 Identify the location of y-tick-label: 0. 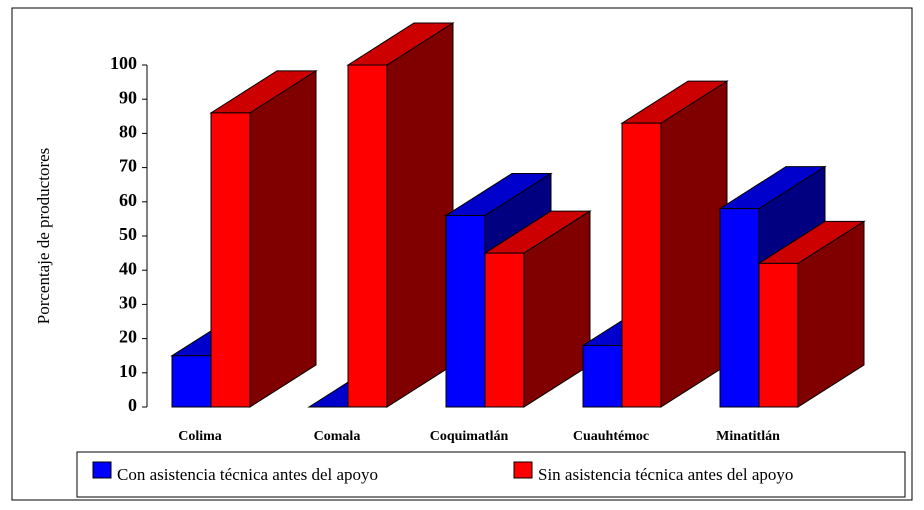
(132, 405).